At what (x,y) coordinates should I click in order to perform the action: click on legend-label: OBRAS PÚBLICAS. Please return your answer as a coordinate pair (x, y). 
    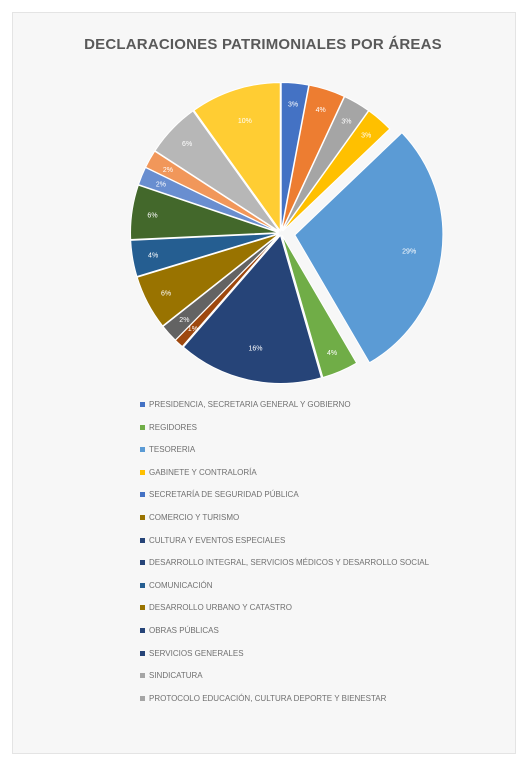
    Looking at the image, I should click on (184, 630).